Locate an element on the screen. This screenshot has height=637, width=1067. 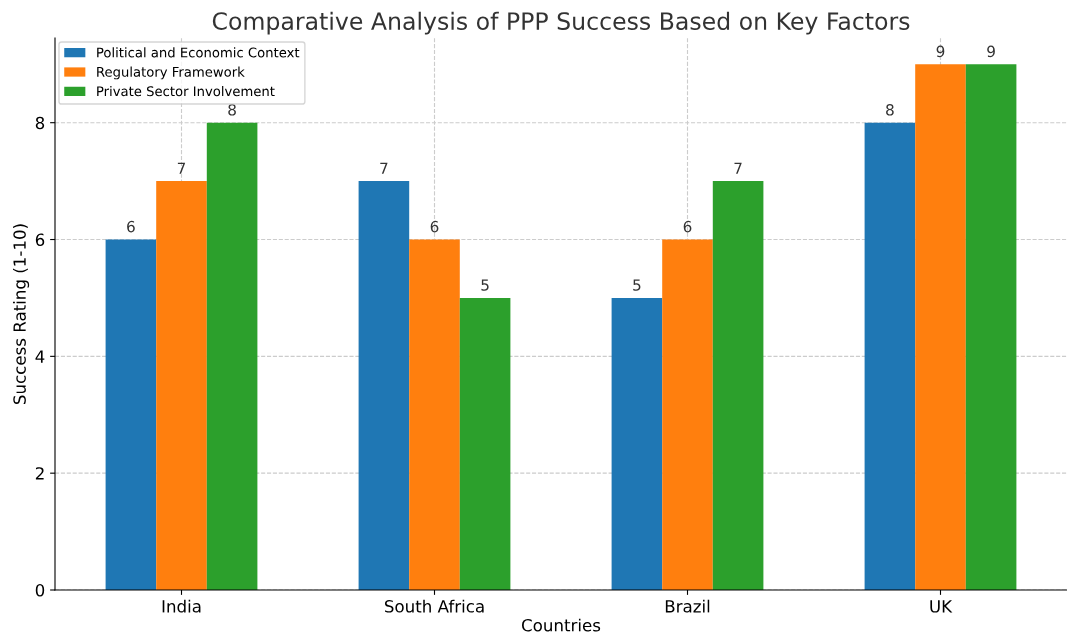
legend-label: Political and Economic Context is located at coordinates (198, 52).